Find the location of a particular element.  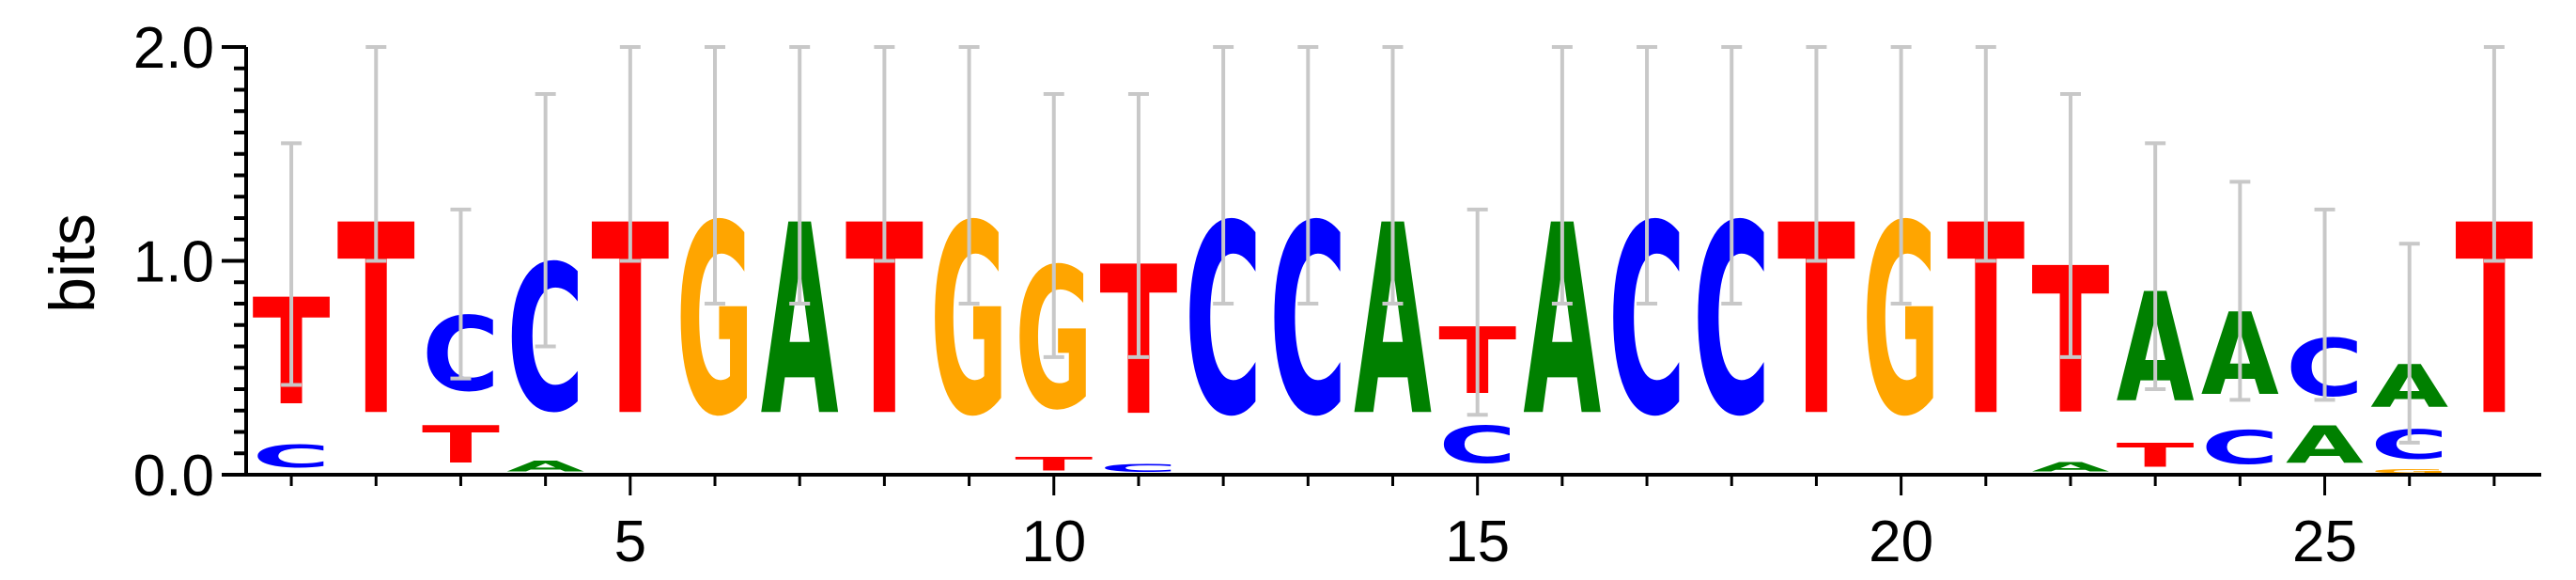

x-tick-label: 15 is located at coordinates (1478, 541).